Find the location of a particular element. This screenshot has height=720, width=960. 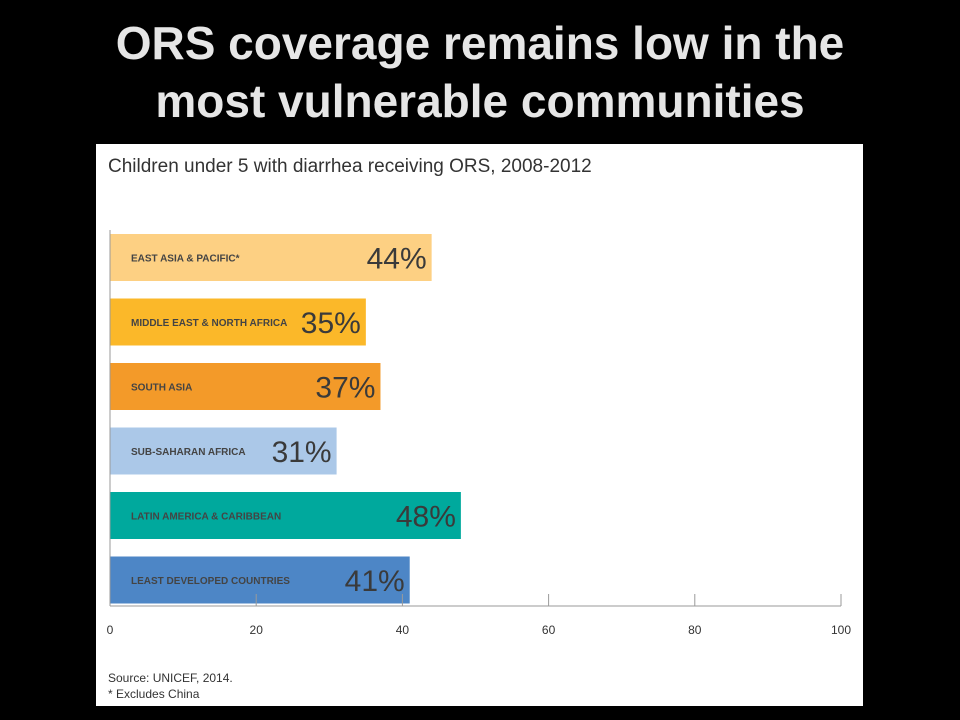

bar-value-label: 37% is located at coordinates (345, 388).